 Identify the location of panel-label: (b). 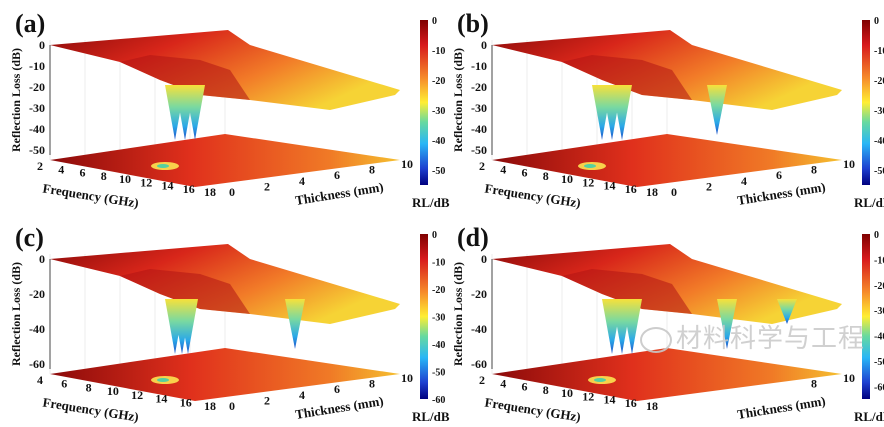
(473, 23).